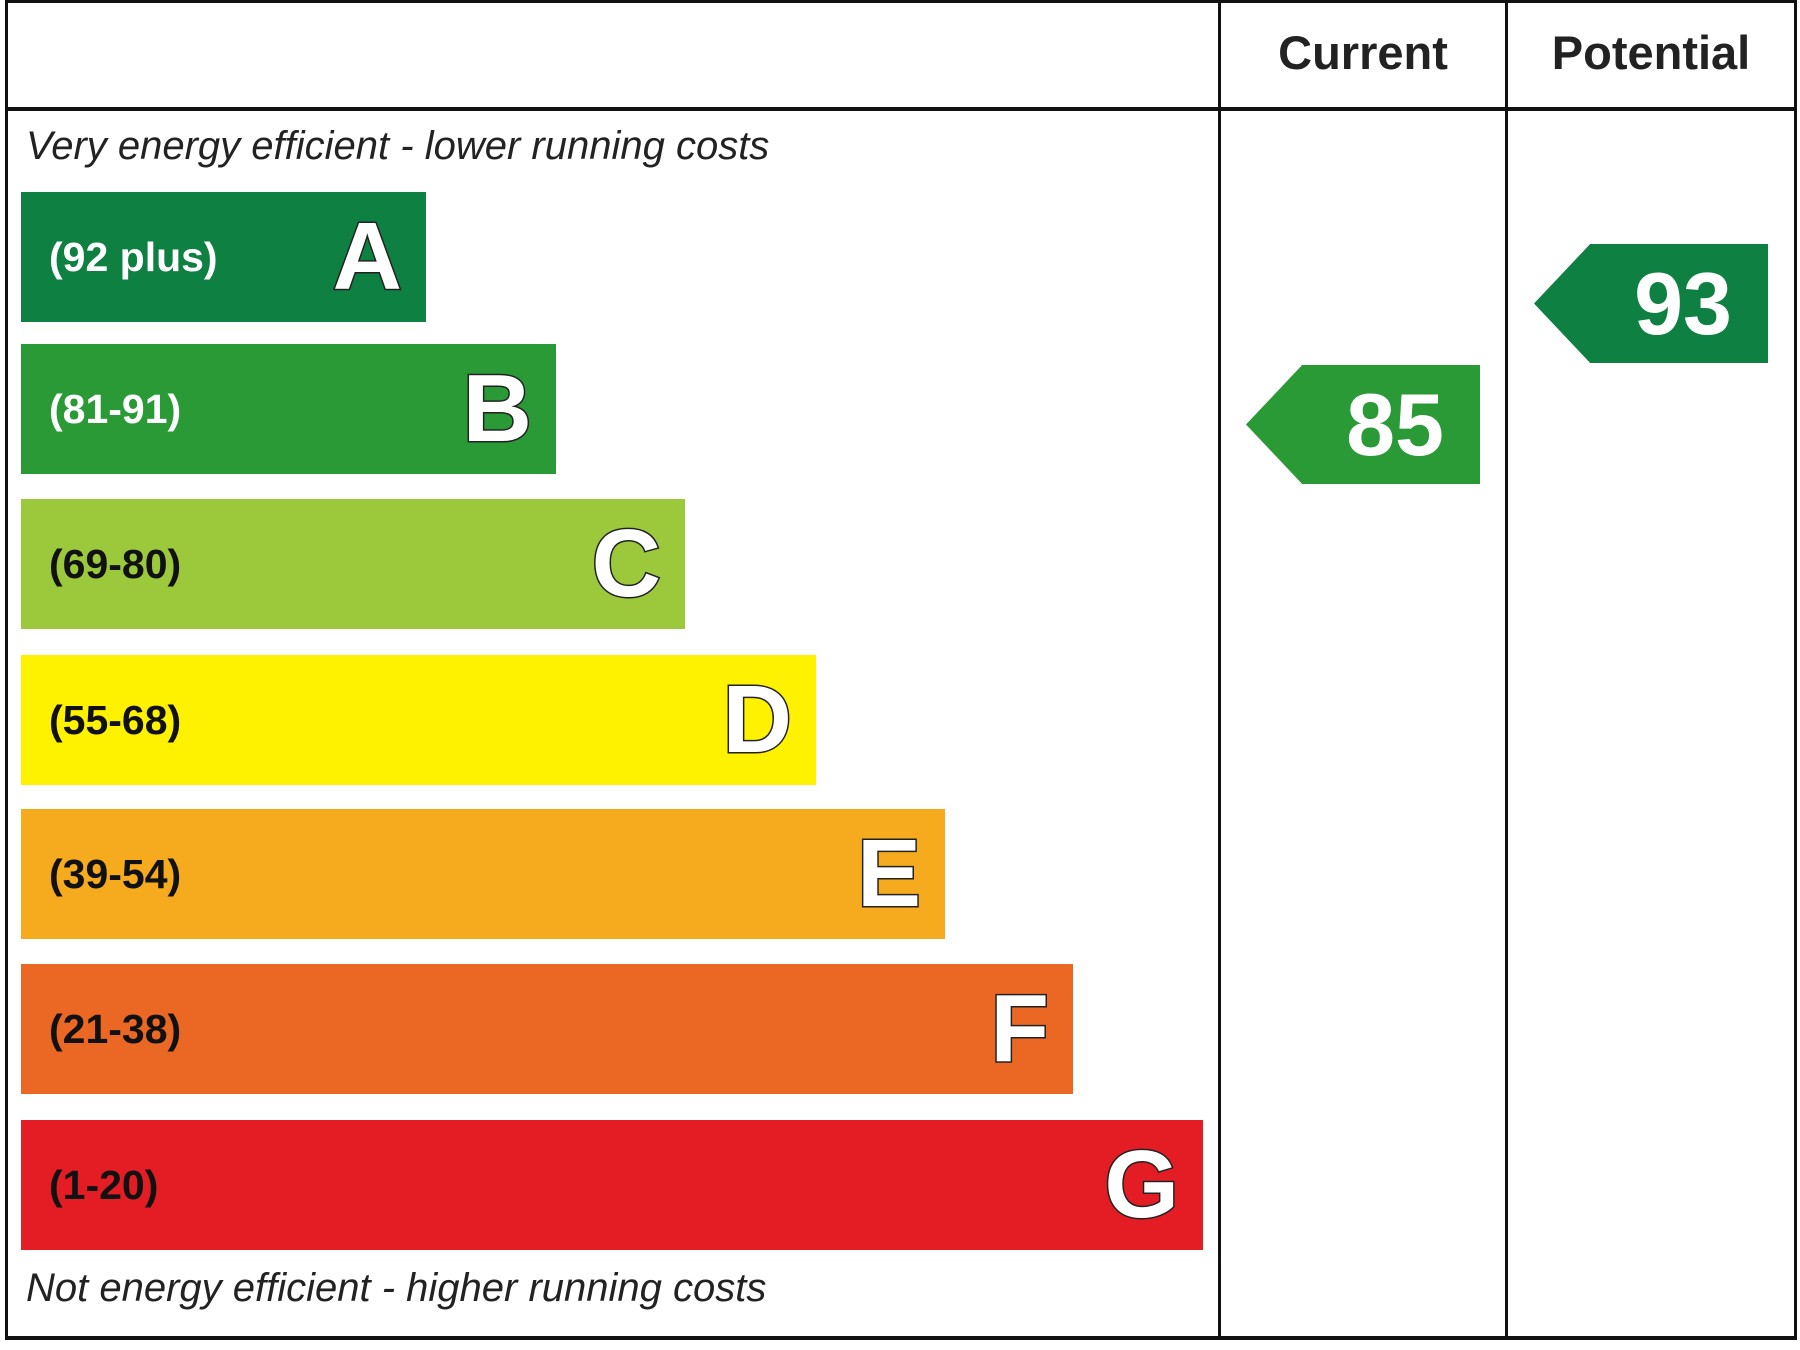 The width and height of the screenshot is (1800, 1350). Describe the element at coordinates (115, 719) in the screenshot. I see `band-range: (55-68)` at that location.